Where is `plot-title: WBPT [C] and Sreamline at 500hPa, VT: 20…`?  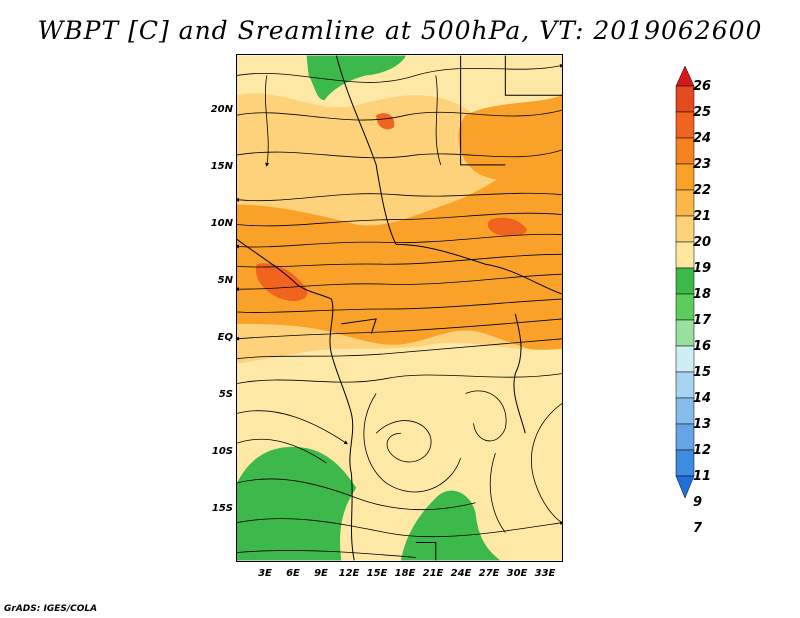
plot-title: WBPT [C] and Sreamline at 500hPa, VT: 20… is located at coordinates (400, 30).